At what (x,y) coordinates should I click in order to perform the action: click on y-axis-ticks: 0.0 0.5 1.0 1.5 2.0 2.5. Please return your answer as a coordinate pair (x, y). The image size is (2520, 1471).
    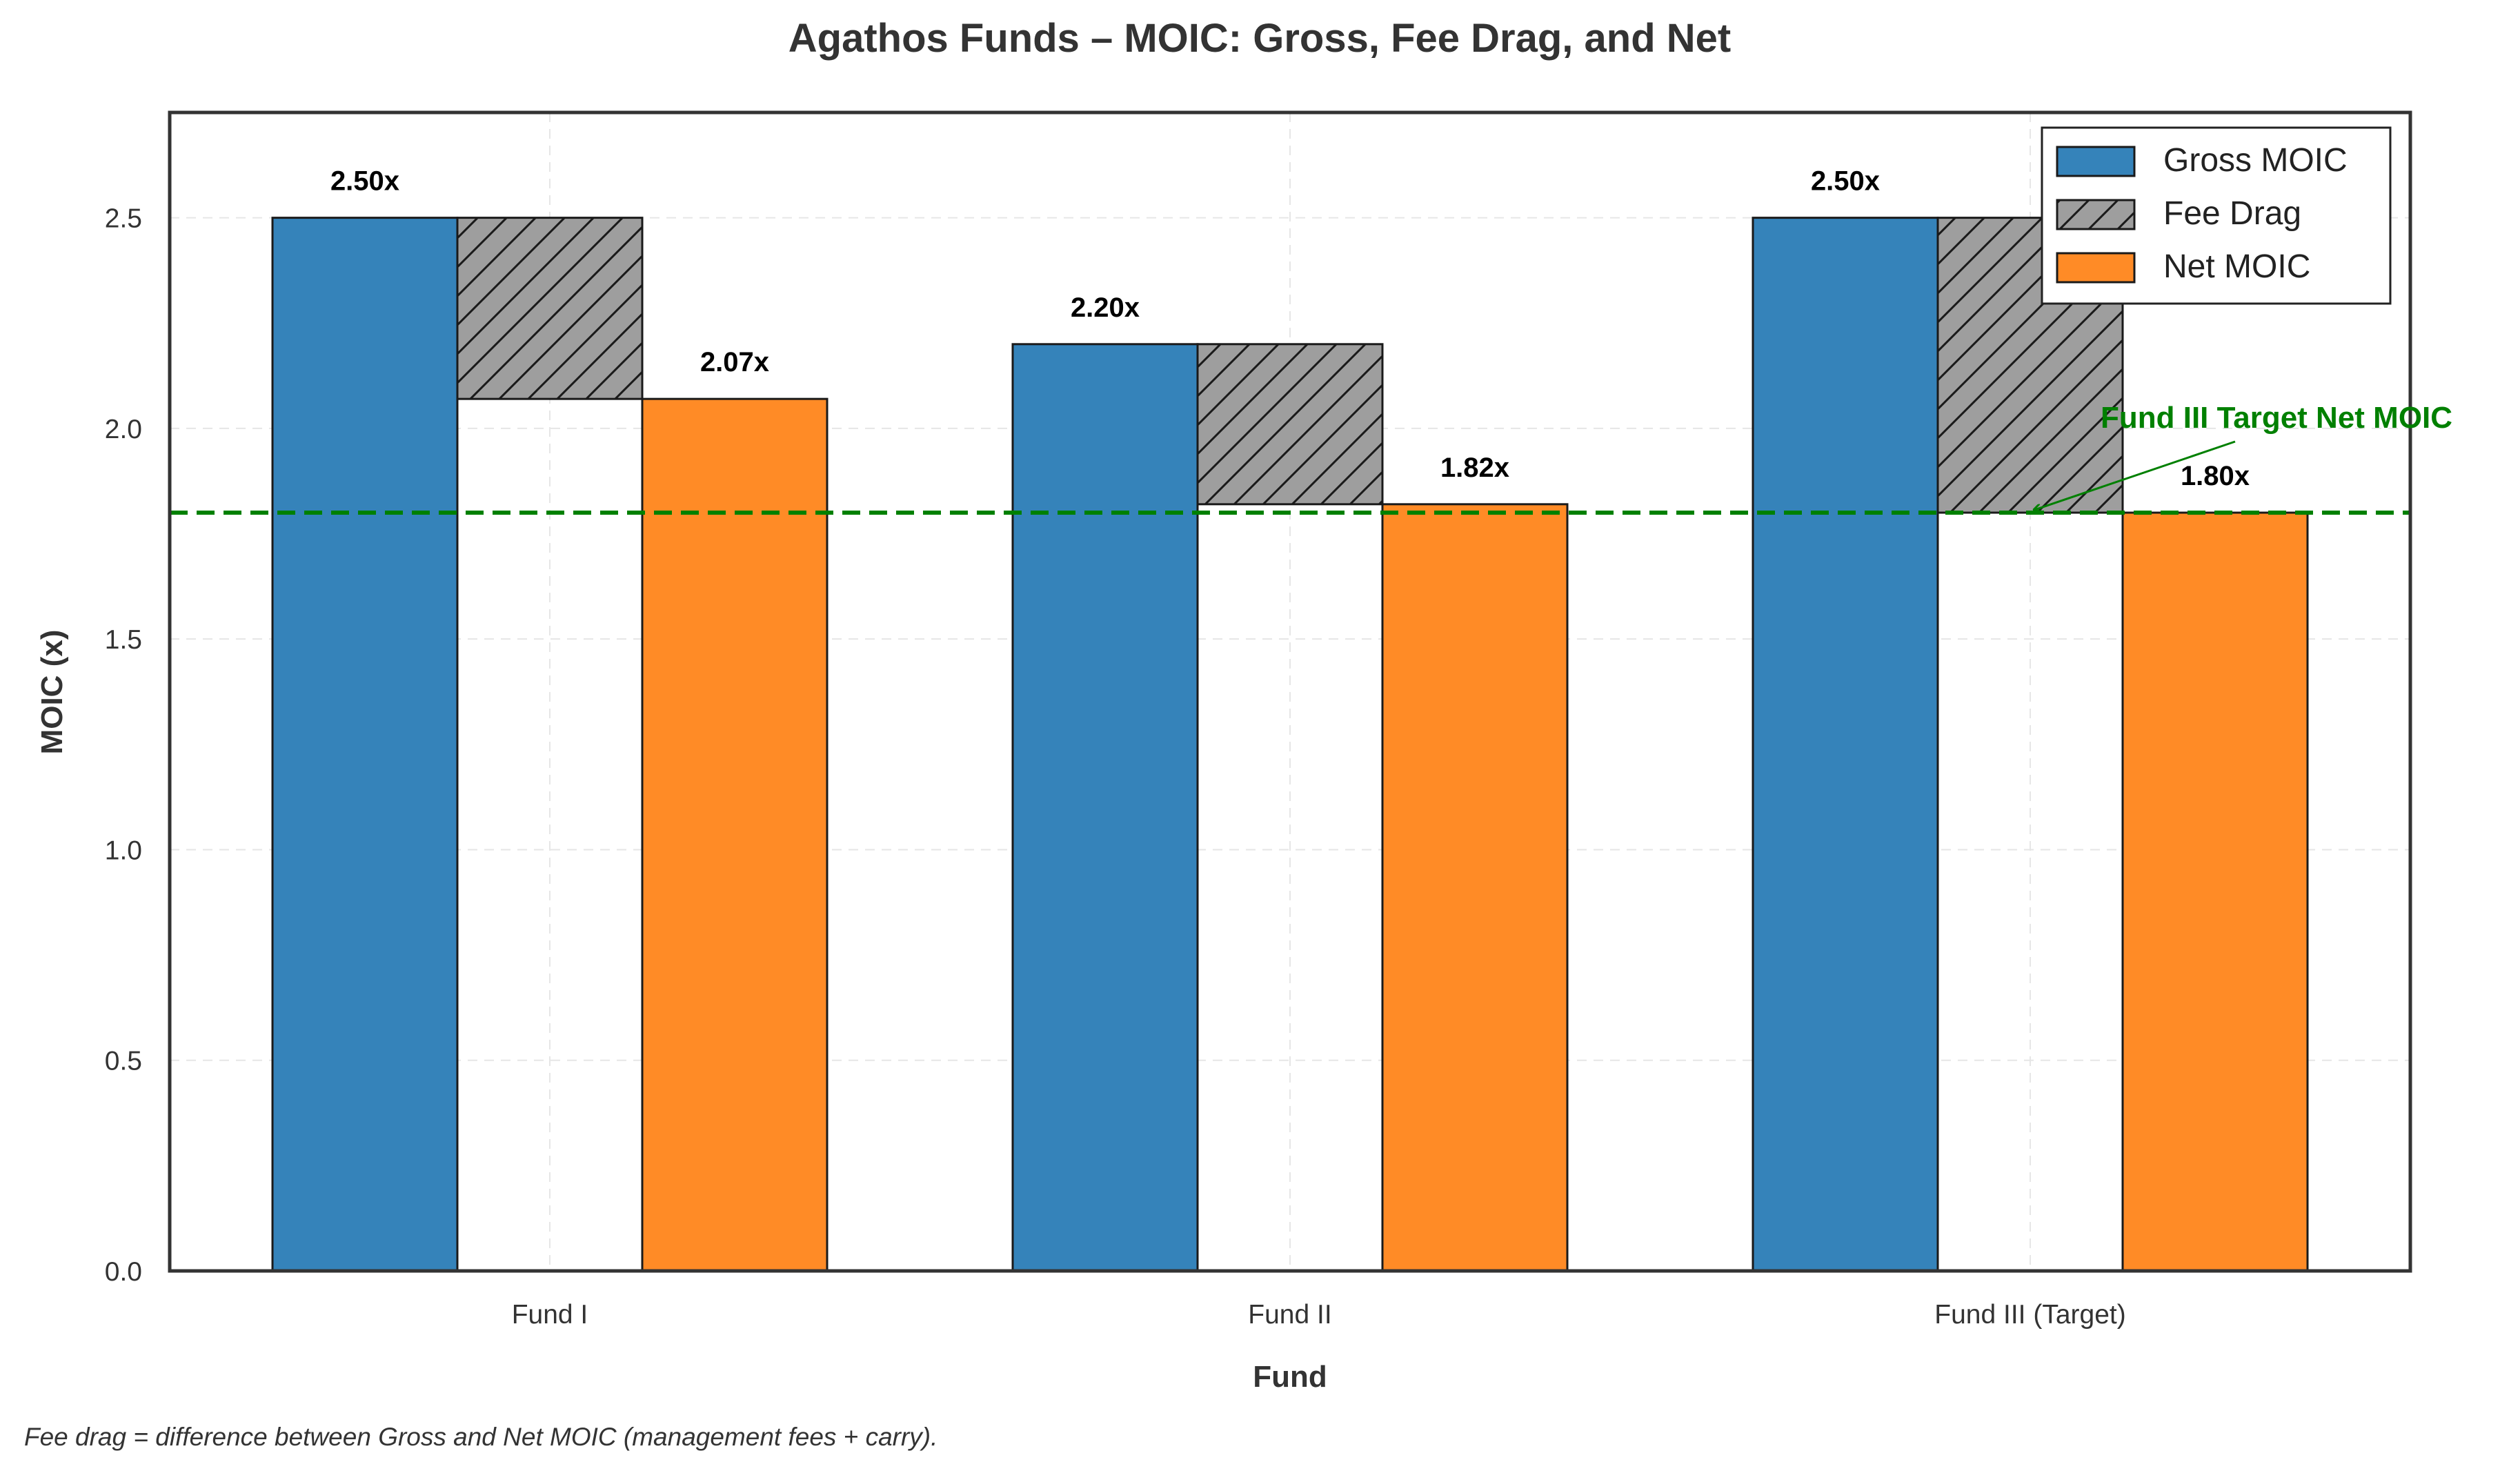
    Looking at the image, I should click on (123, 745).